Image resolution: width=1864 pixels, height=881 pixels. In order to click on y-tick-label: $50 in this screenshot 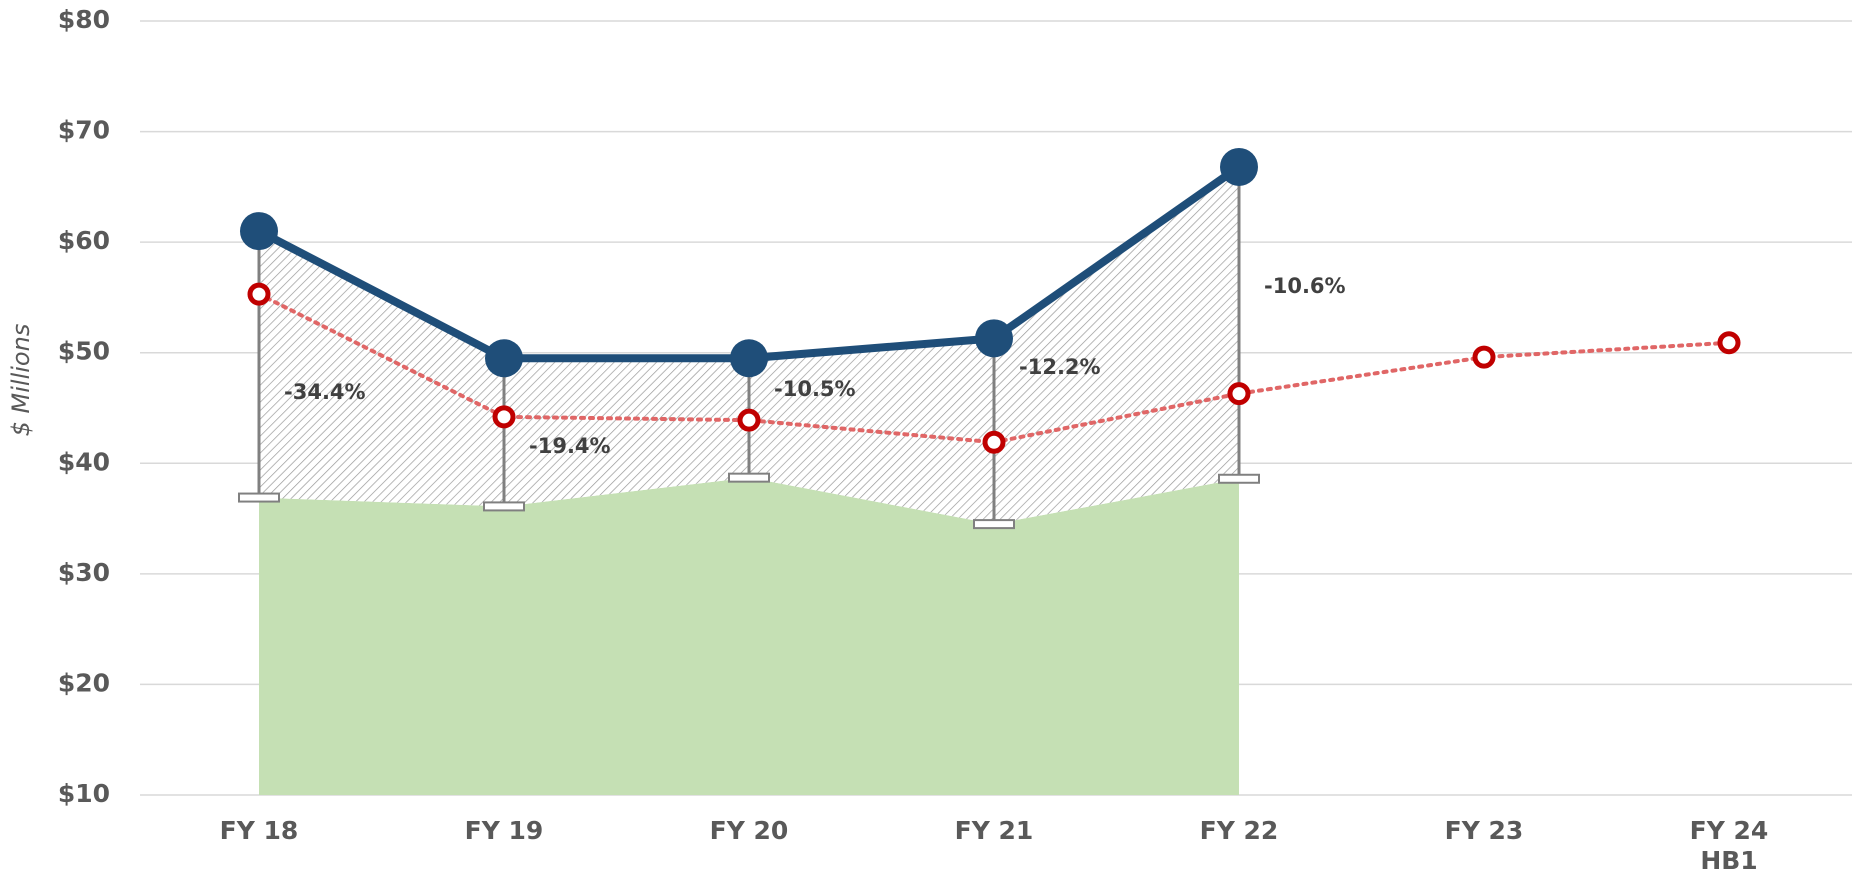, I will do `click(84, 351)`.